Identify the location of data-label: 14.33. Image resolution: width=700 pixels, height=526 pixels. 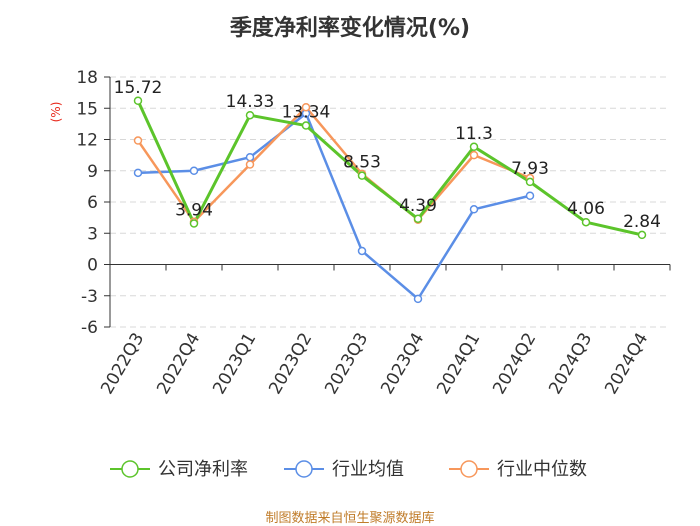
(250, 102).